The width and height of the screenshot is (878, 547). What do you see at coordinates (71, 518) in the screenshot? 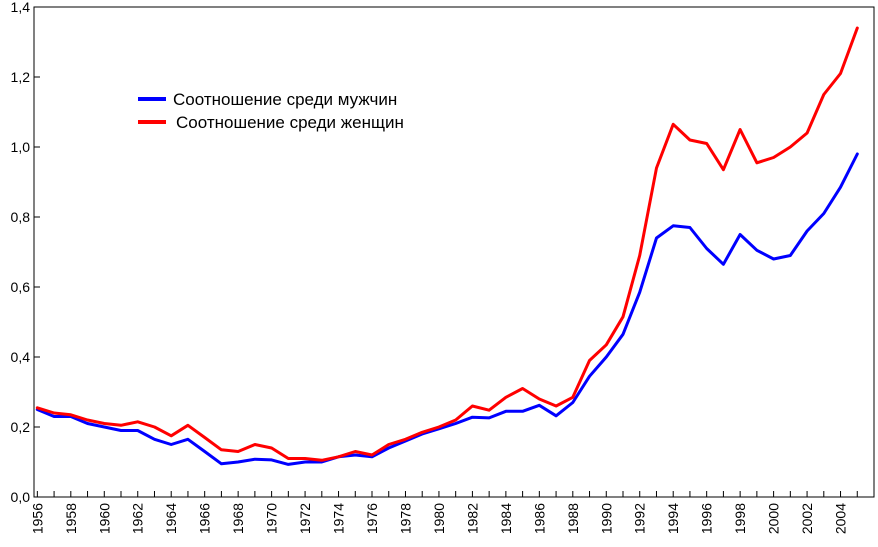
I see `x-tick-label: 1958` at bounding box center [71, 518].